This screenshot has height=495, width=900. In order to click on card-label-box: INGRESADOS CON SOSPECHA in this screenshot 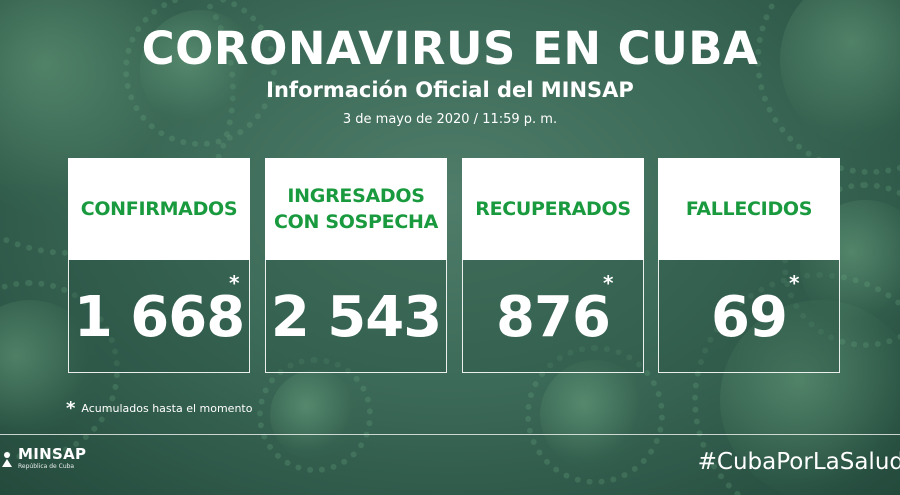, I will do `click(356, 209)`.